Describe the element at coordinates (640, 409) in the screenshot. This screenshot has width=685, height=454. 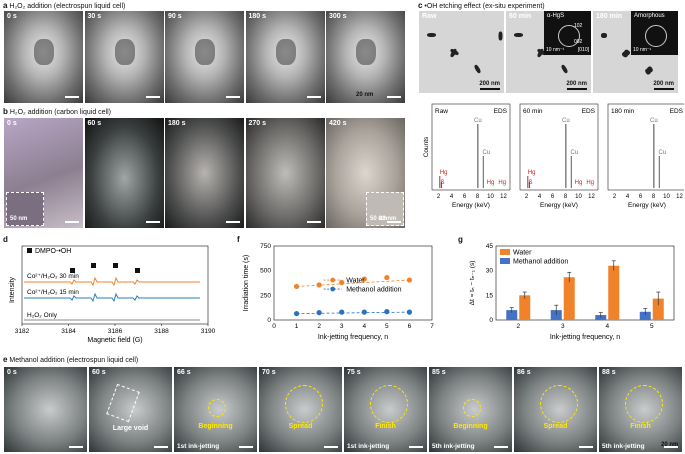
I see `panel-e-frame: 88 s Finish 5th ink-jetting` at that location.